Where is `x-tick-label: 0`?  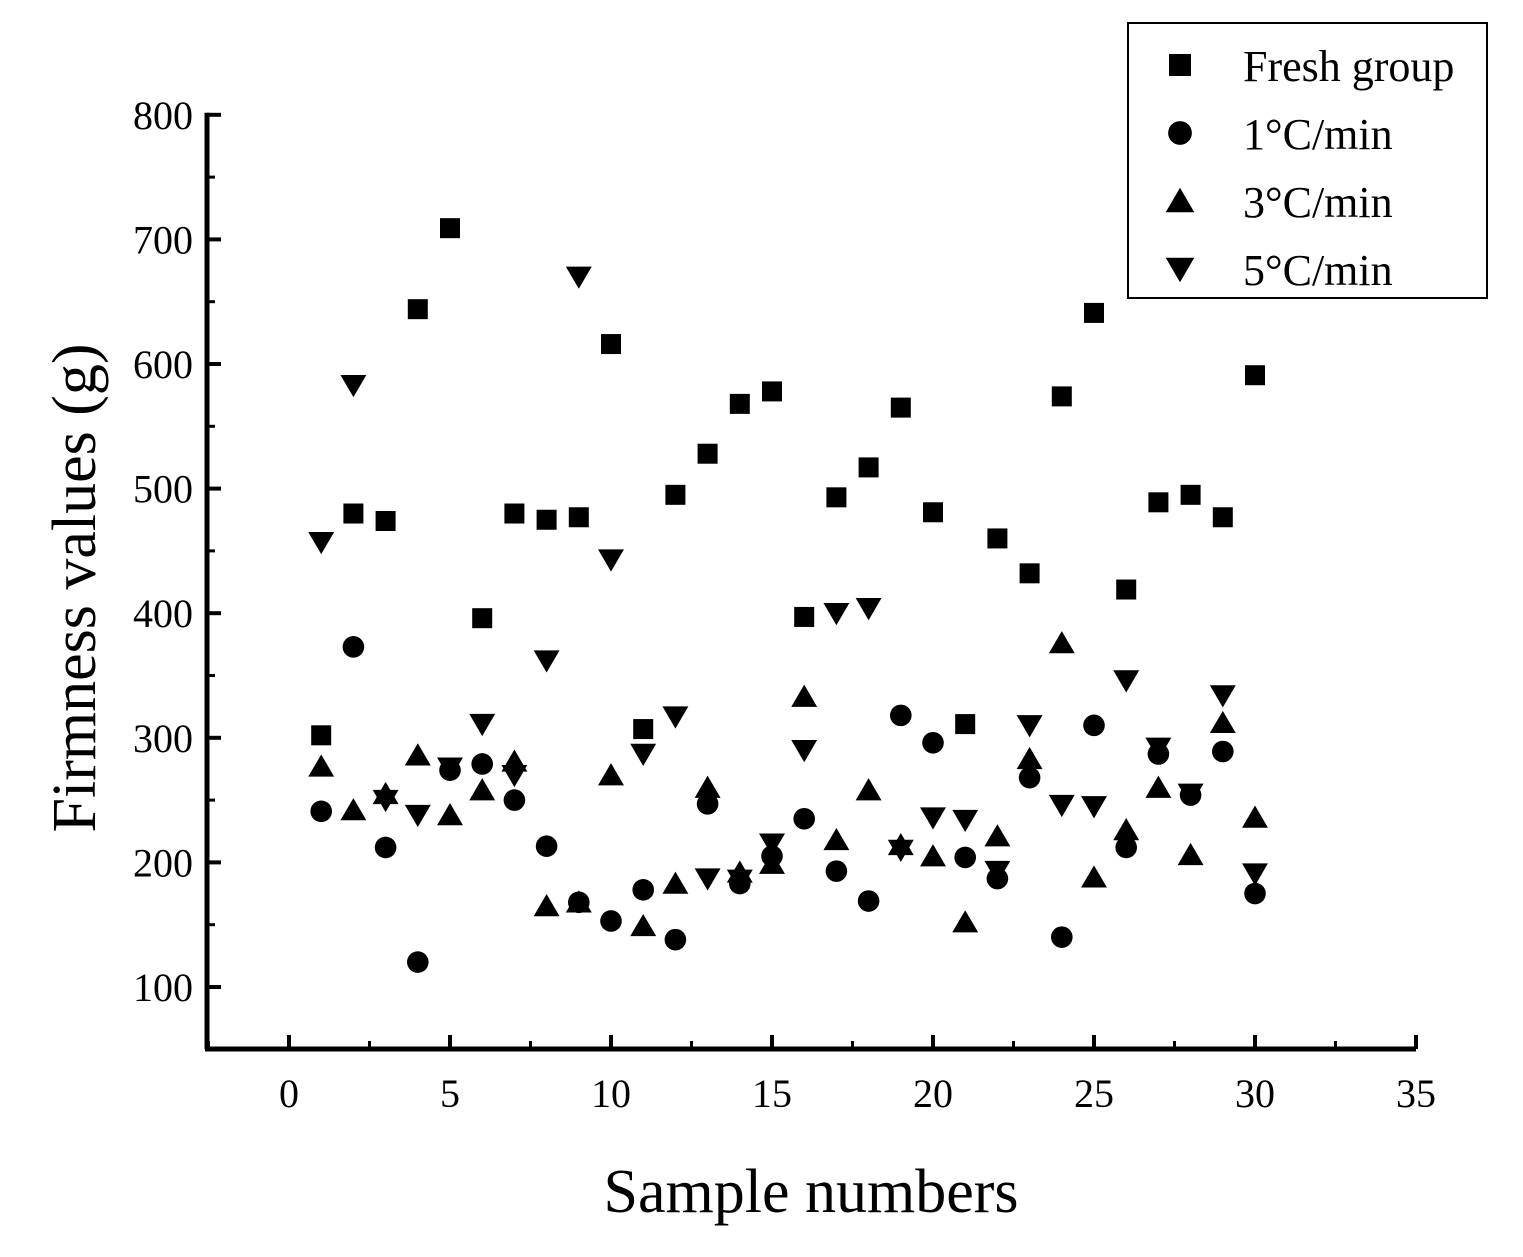 x-tick-label: 0 is located at coordinates (289, 1093).